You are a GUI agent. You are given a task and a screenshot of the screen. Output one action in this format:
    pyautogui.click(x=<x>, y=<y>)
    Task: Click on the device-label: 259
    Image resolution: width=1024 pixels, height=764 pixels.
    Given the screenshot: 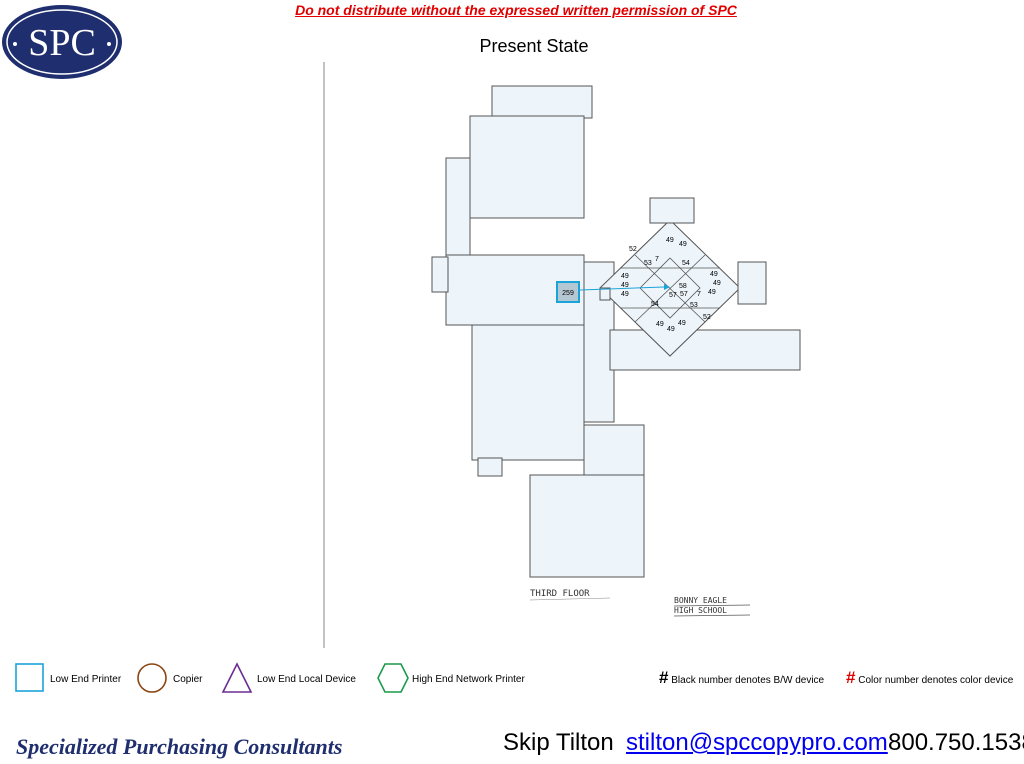 What is the action you would take?
    pyautogui.click(x=568, y=293)
    